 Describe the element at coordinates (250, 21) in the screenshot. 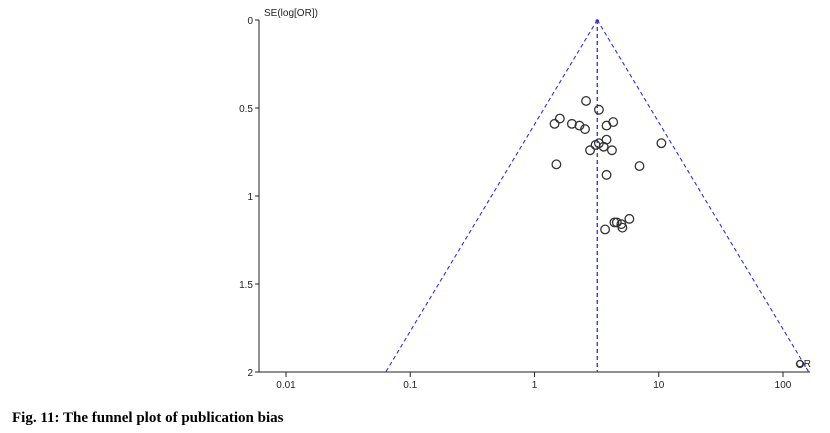

I see `y-tick-label: 0` at that location.